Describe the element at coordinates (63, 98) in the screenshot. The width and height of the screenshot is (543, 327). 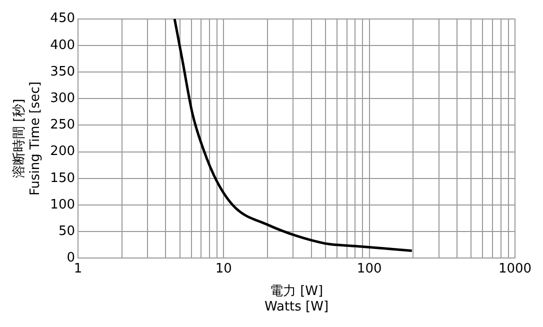
I see `y-tick-label: 300` at that location.